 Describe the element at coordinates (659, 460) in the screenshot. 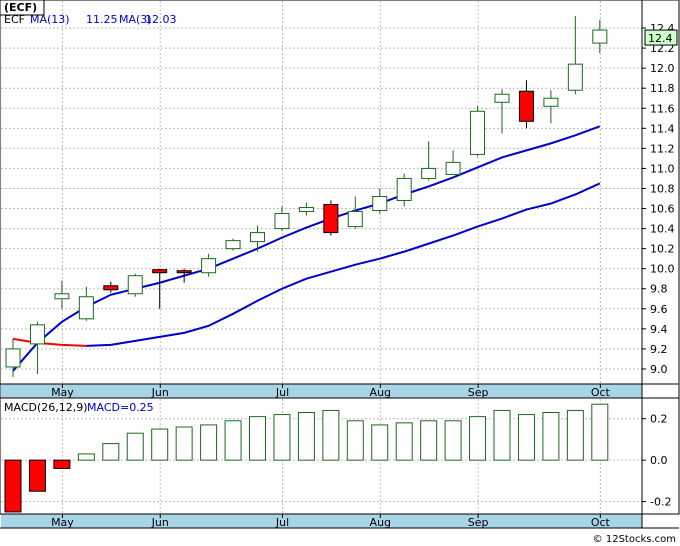

I see `macd-tick-label: 0.0` at that location.